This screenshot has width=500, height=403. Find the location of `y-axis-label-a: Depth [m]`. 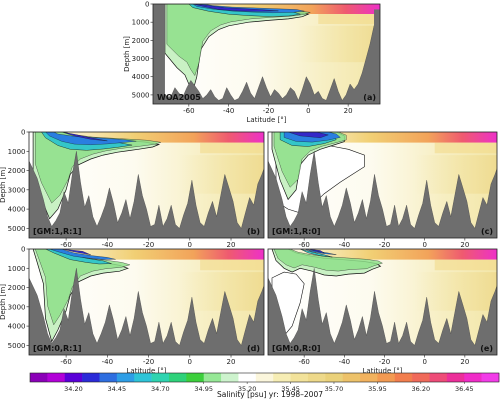

y-axis-label-a: Depth [m] is located at coordinates (127, 54).